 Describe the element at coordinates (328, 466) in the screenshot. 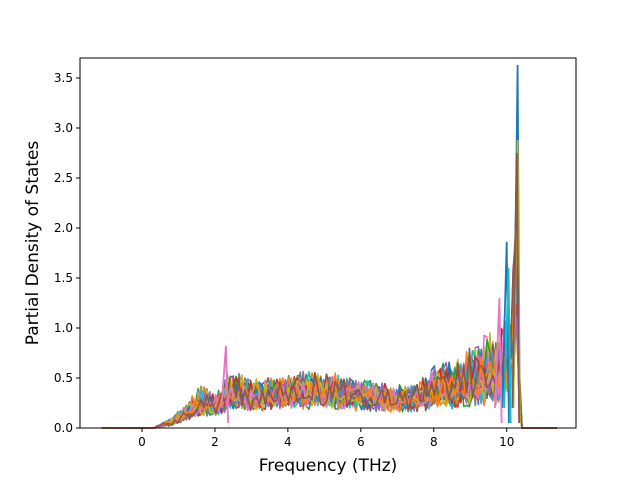

I see `x-axis-label: Frequency (THz)` at that location.